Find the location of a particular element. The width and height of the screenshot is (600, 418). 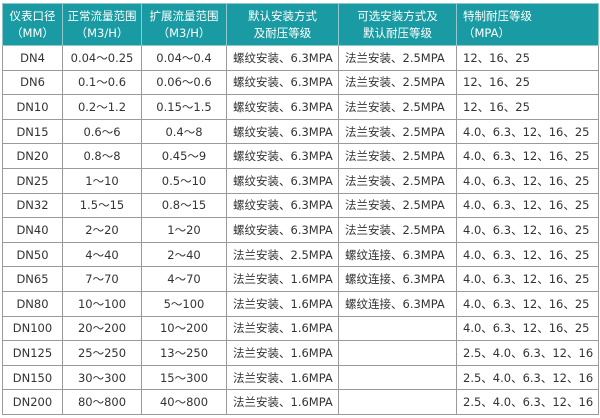

cell-normal-flow: 2～20 is located at coordinates (102, 230).